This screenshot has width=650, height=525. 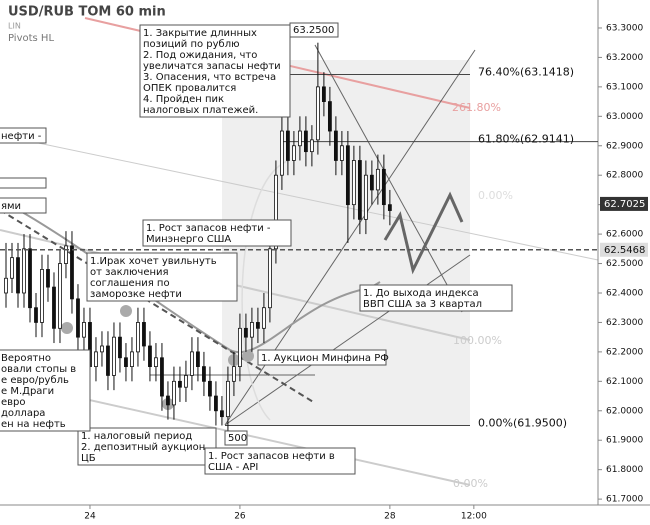 I want to click on annotation-line: ОПЕК провалится, so click(x=189, y=88).